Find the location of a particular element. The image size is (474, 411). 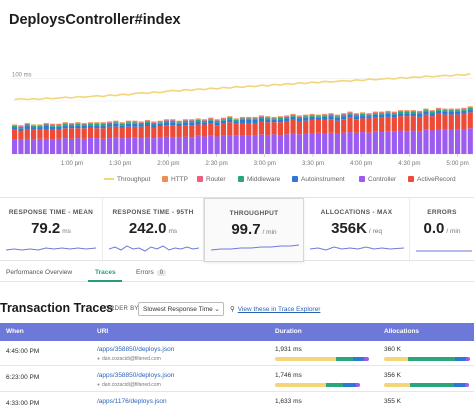

column-header-duration: Duration is located at coordinates (288, 331).